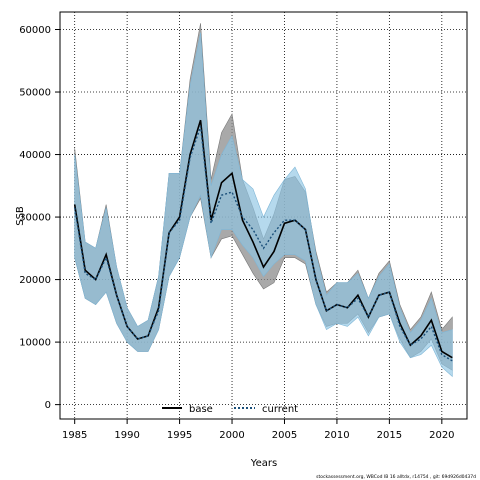  Describe the element at coordinates (389, 435) in the screenshot. I see `x-tick-label: 2015` at that location.